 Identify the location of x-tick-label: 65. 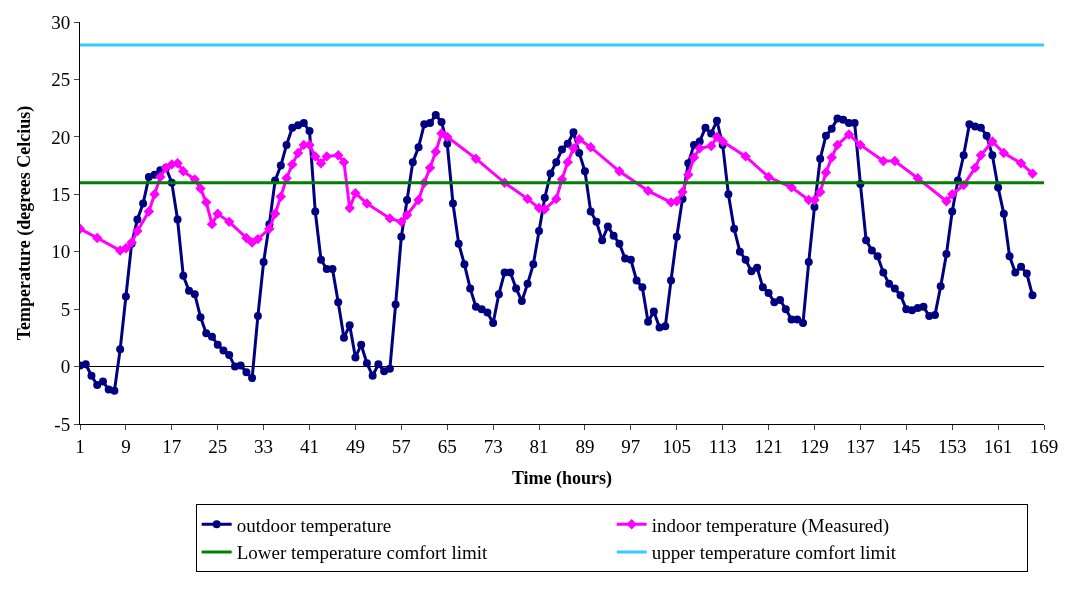
(447, 446).